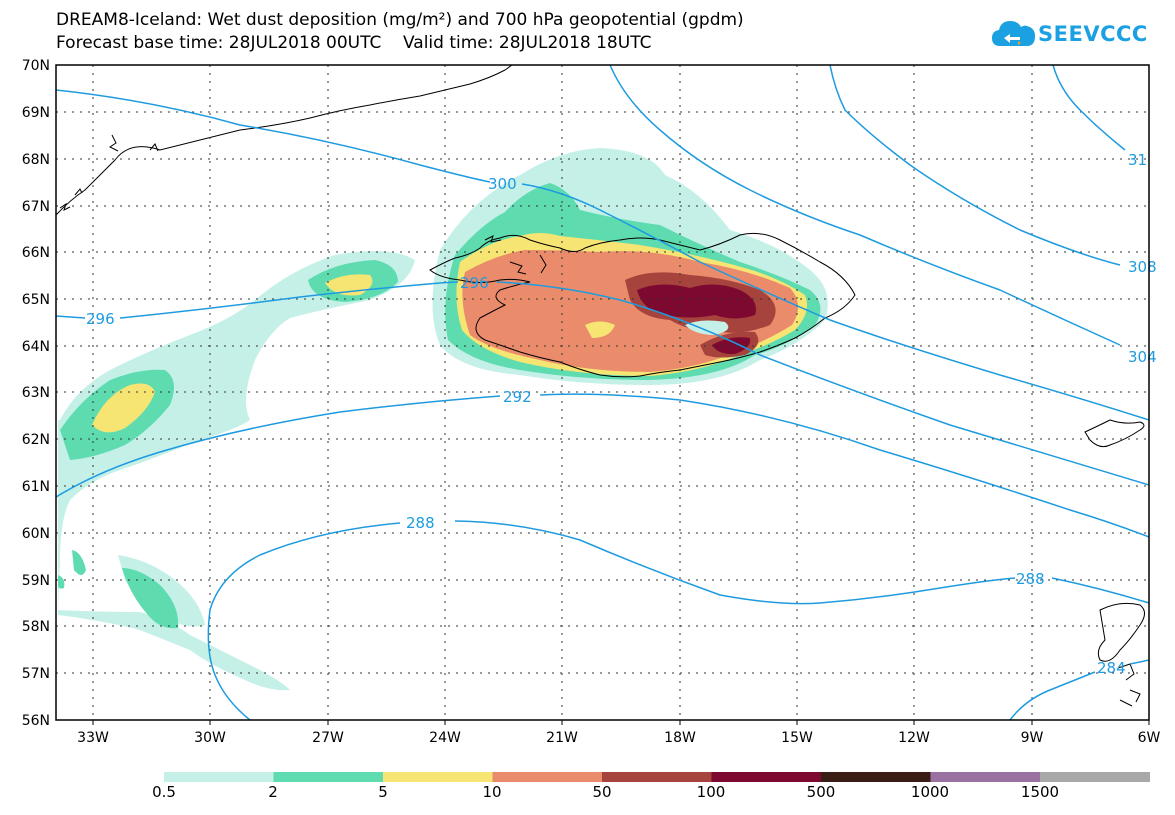  I want to click on lon-label: 24W, so click(445, 738).